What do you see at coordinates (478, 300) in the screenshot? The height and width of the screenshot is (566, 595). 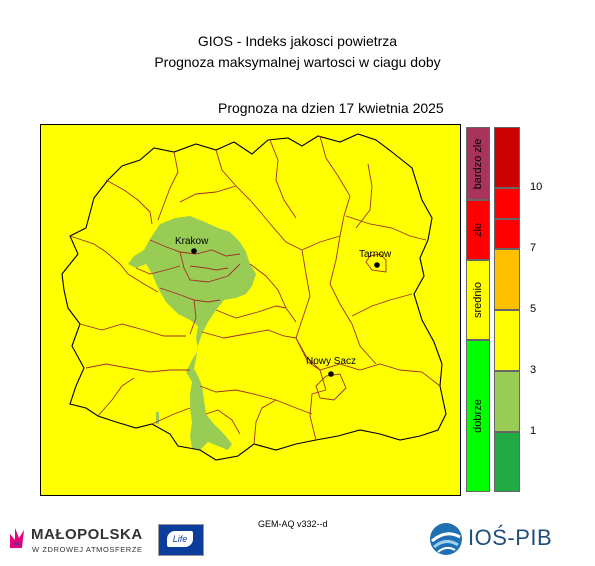 I see `category-srednio: srednio` at bounding box center [478, 300].